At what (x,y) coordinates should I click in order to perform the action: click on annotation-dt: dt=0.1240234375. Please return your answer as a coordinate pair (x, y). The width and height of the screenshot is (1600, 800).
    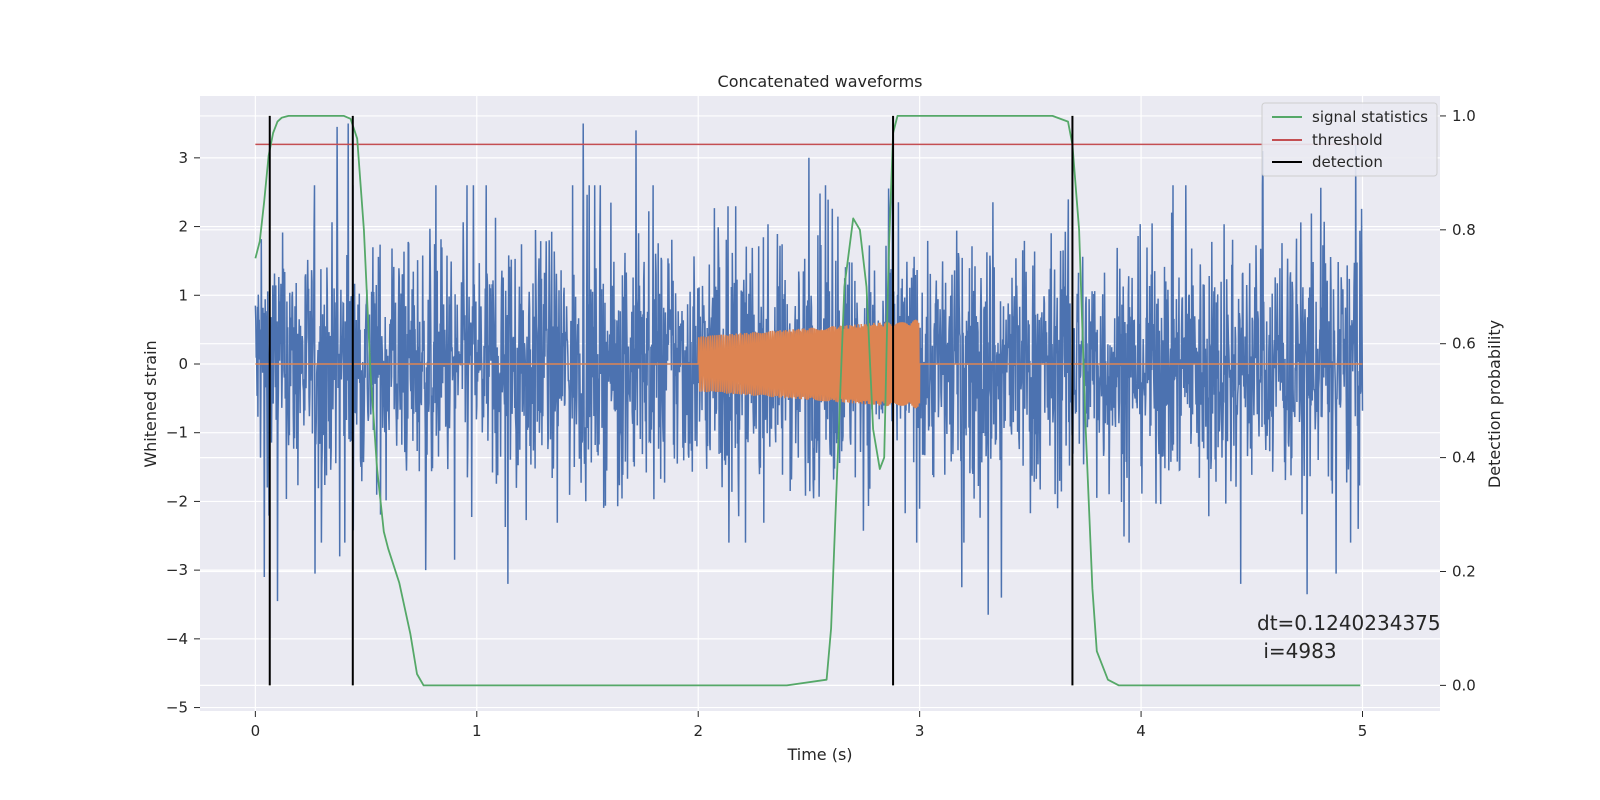
    Looking at the image, I should click on (1349, 623).